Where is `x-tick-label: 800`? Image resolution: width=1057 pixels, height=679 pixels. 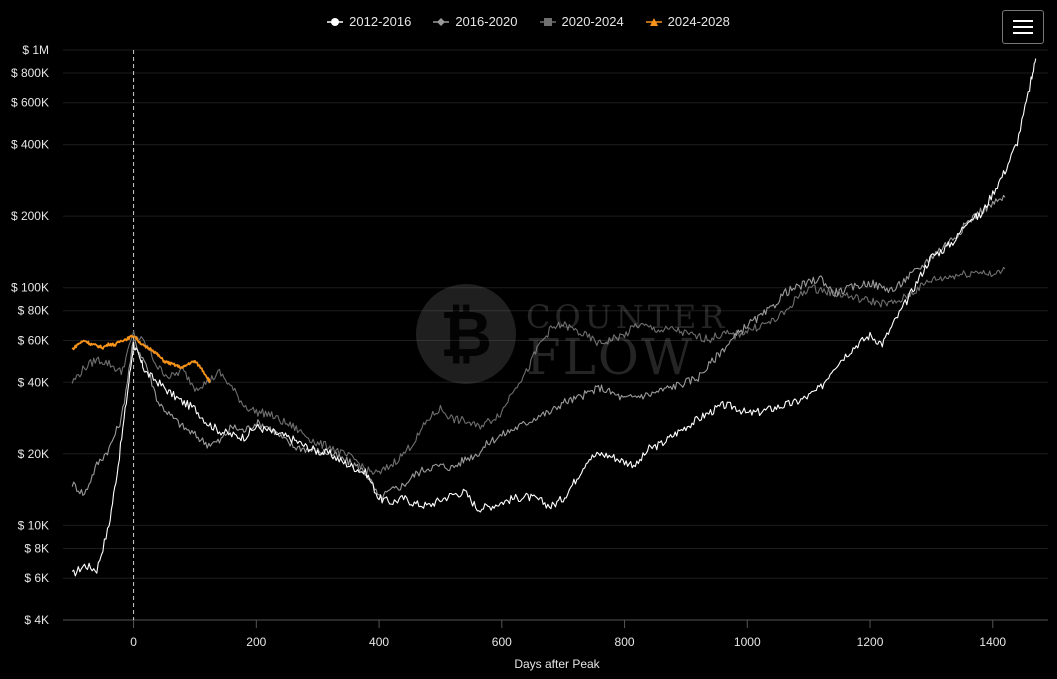
x-tick-label: 800 is located at coordinates (625, 642).